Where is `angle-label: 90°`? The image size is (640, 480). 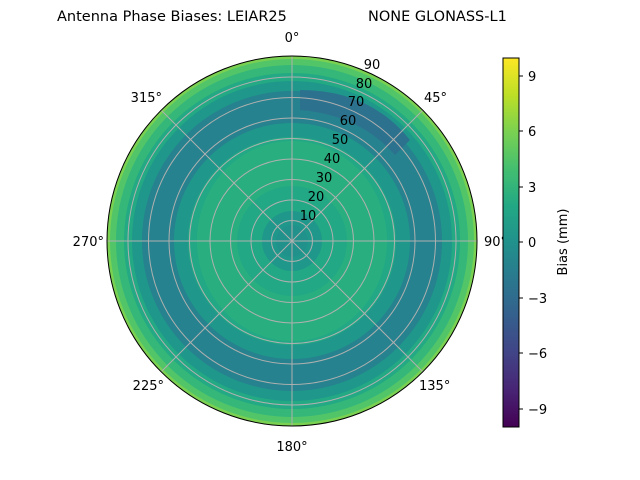
angle-label: 90° is located at coordinates (495, 242).